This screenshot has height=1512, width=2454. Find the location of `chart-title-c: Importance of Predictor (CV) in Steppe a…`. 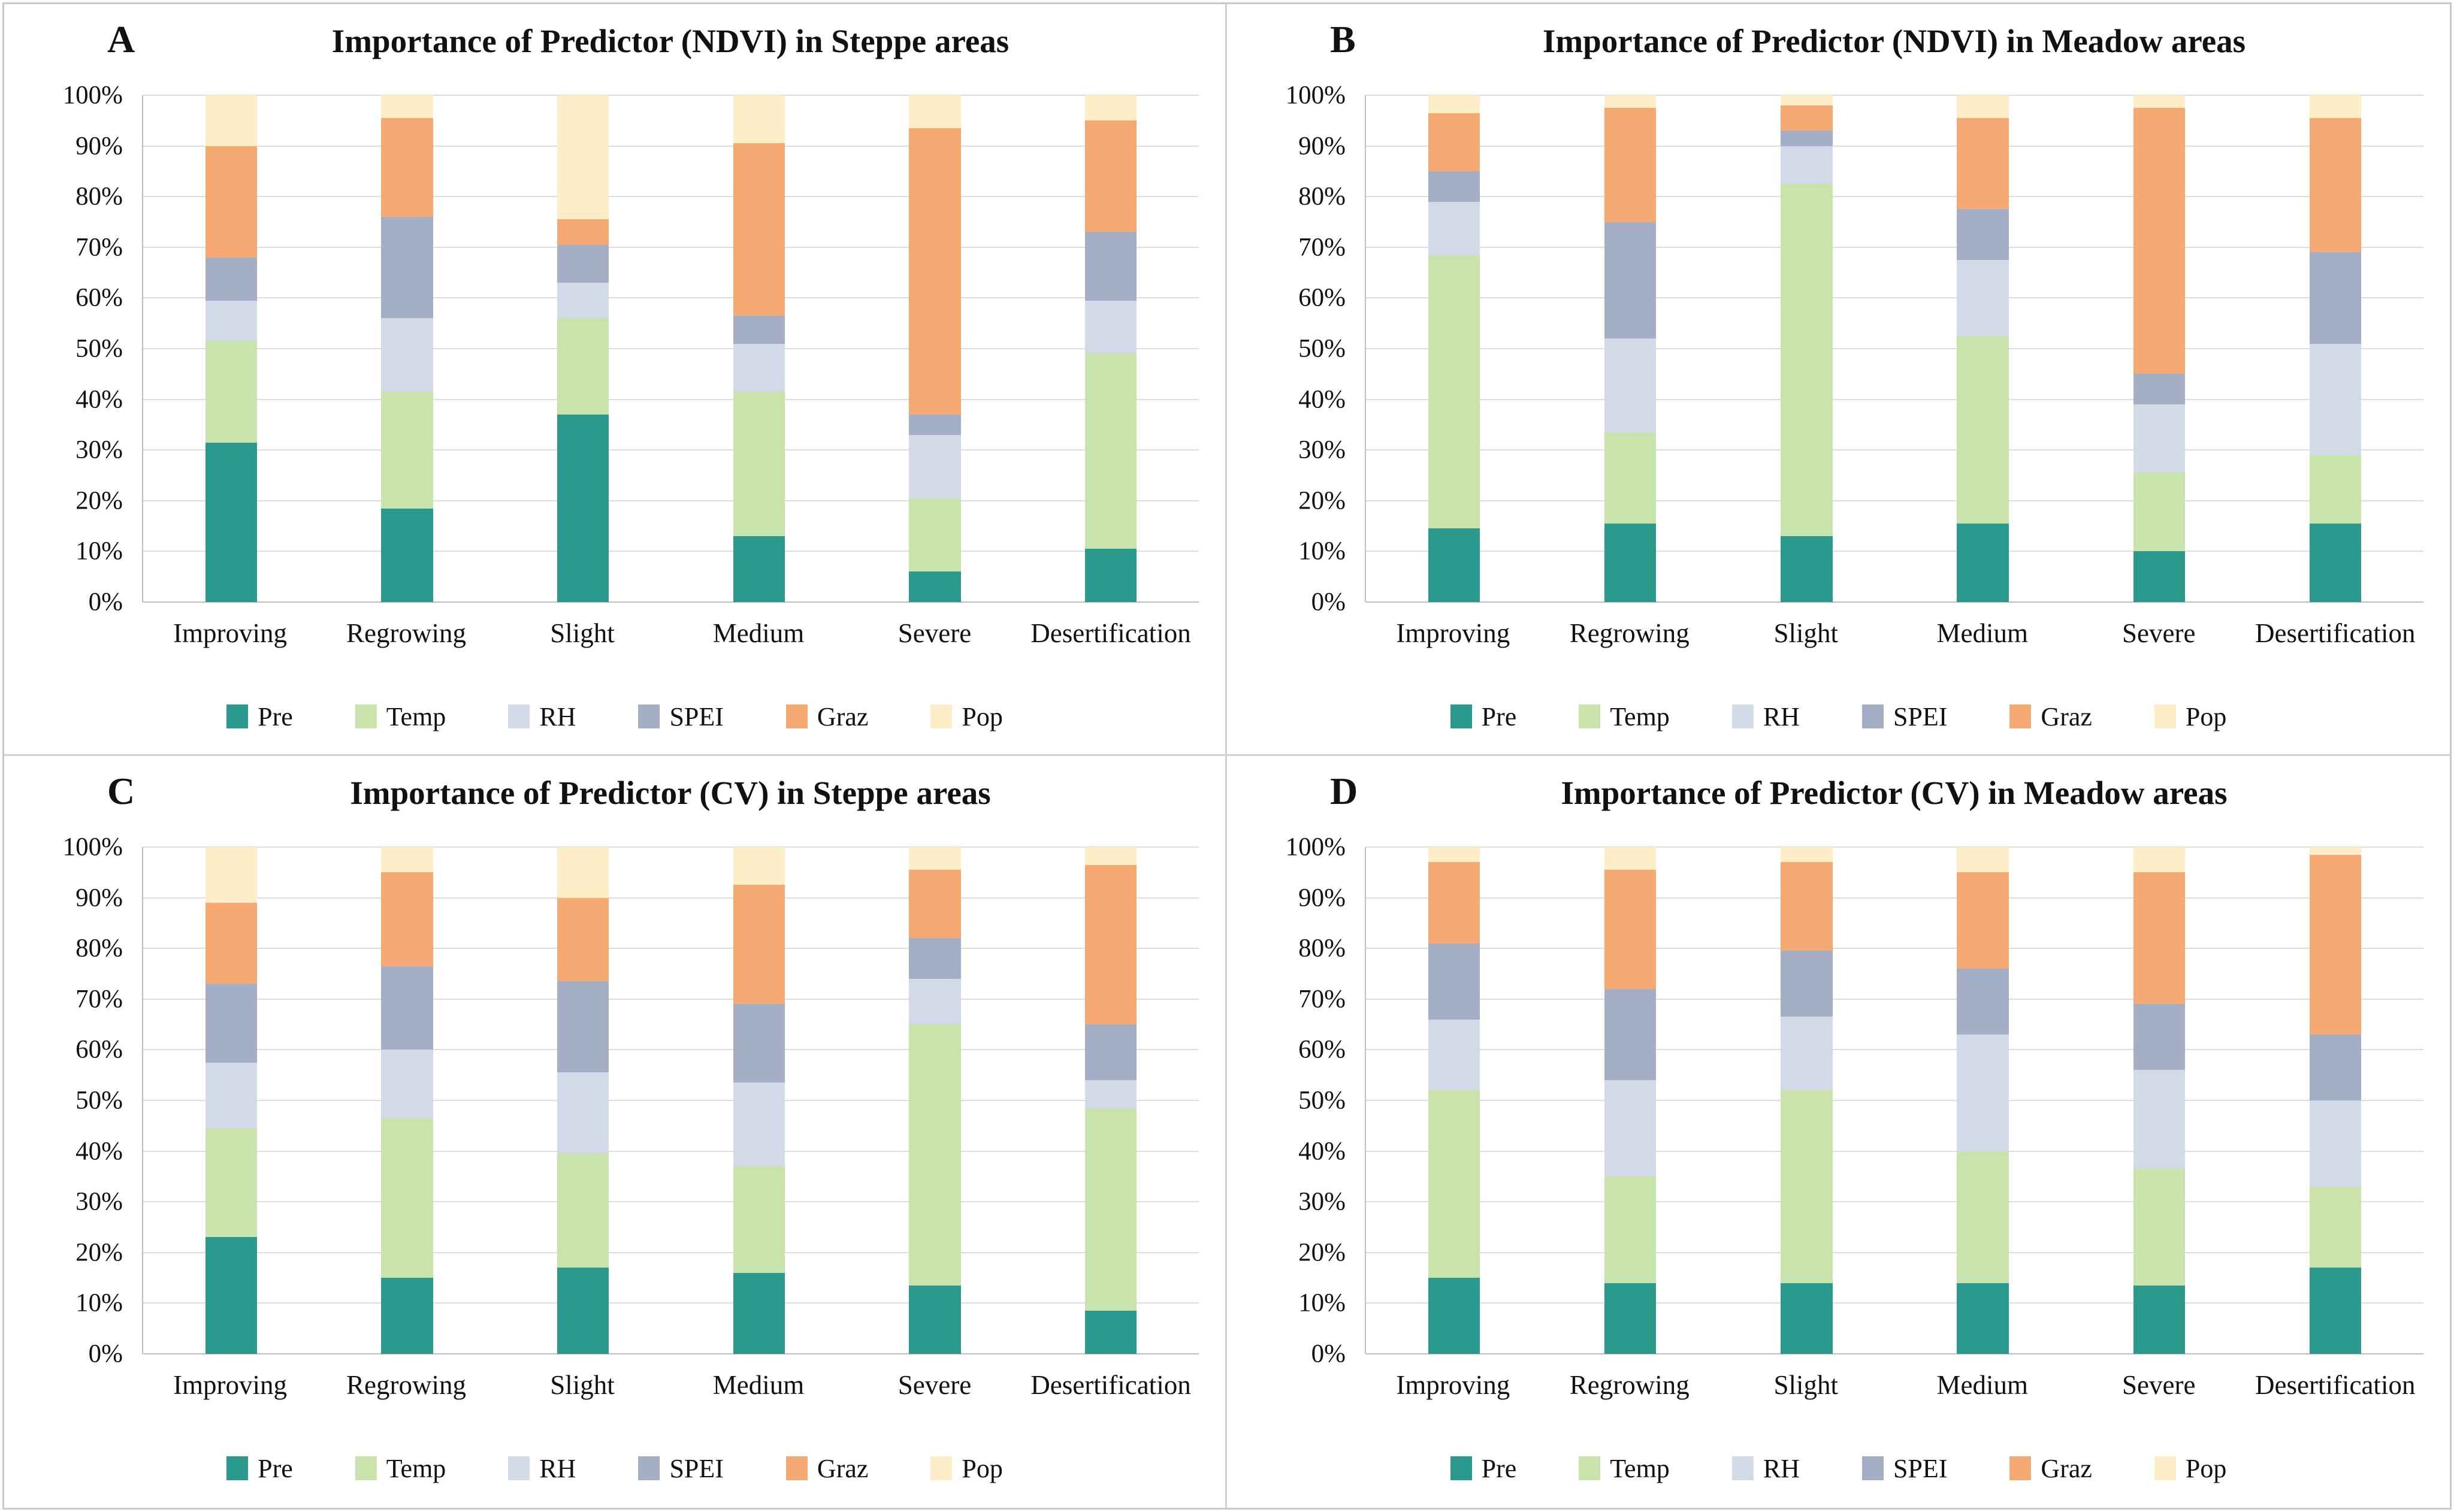

chart-title-c: Importance of Predictor (CV) in Steppe a… is located at coordinates (670, 793).